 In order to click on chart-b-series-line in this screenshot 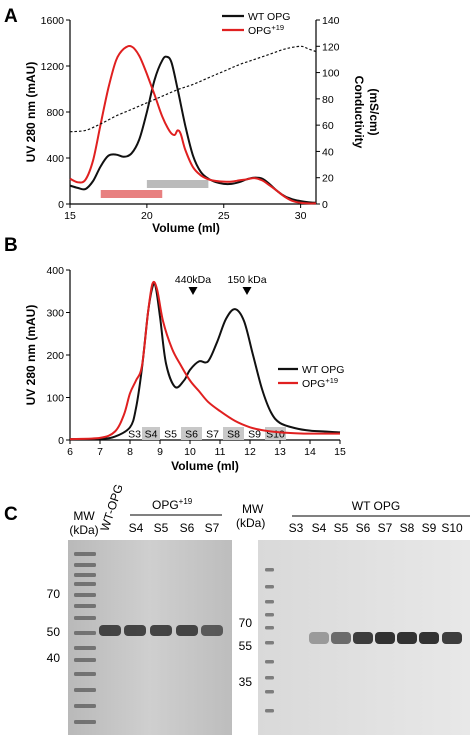, I will do `click(205, 360)`.